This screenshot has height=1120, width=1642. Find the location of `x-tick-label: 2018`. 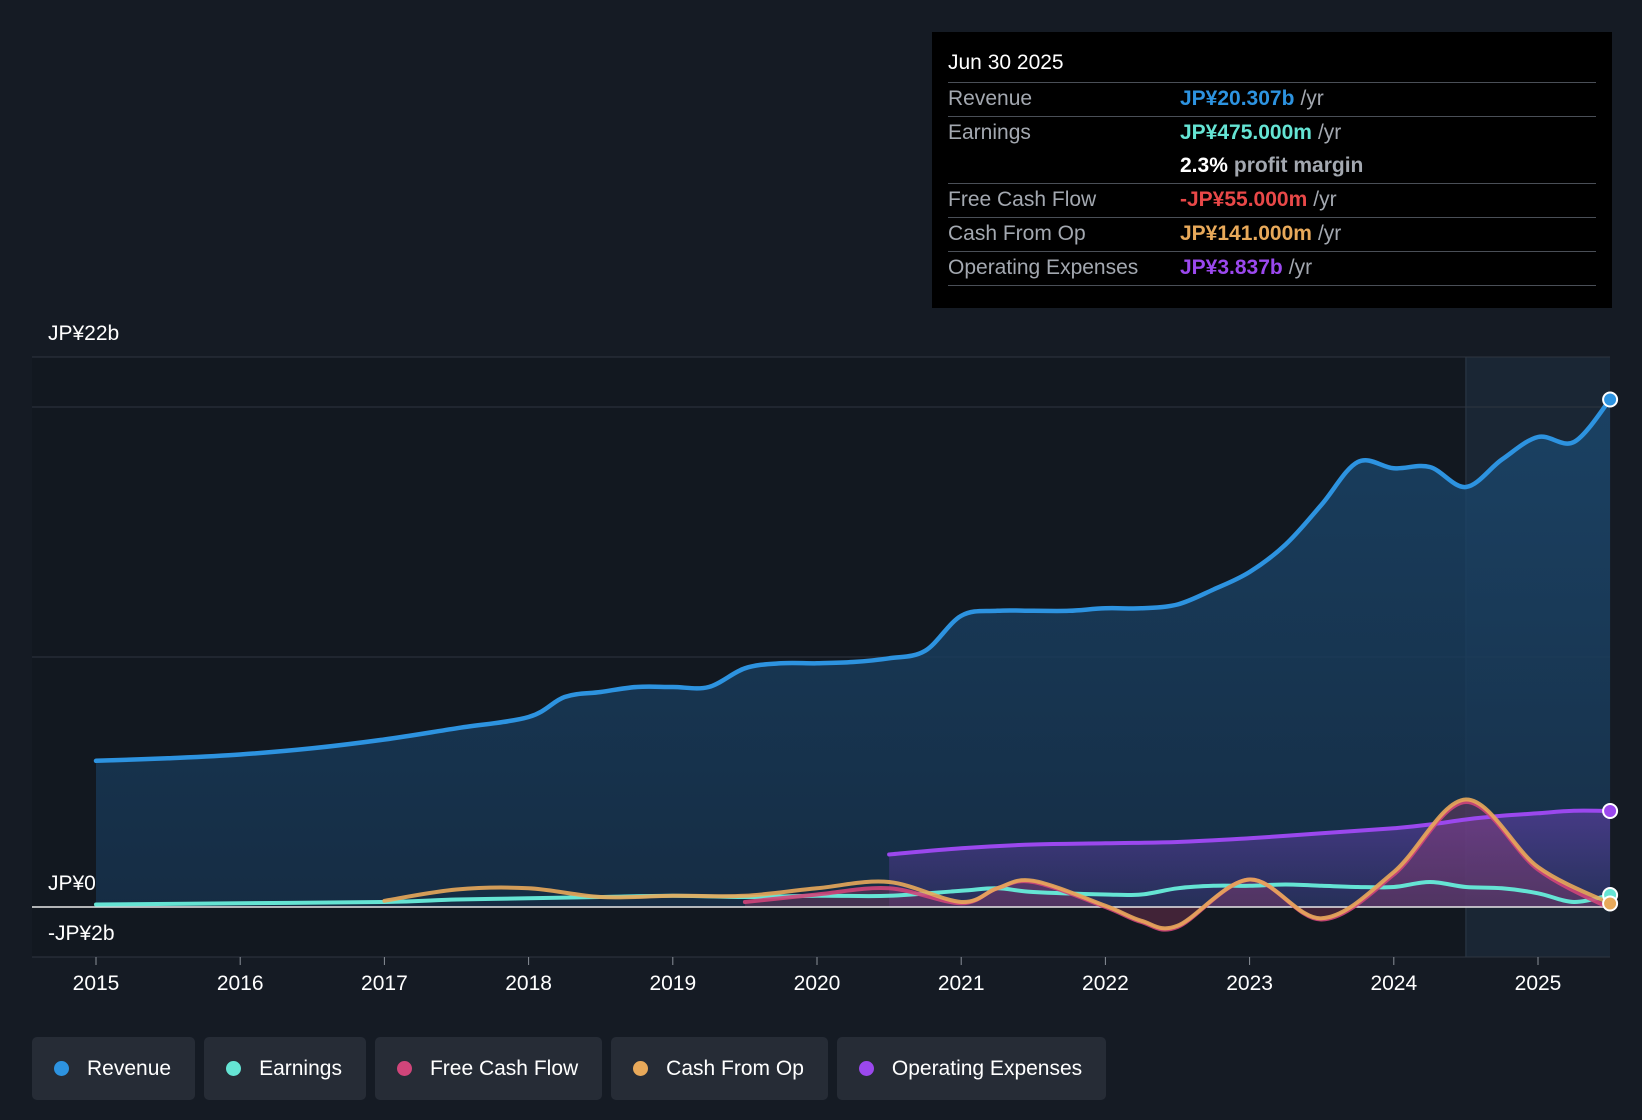

x-tick-label: 2018 is located at coordinates (528, 983).